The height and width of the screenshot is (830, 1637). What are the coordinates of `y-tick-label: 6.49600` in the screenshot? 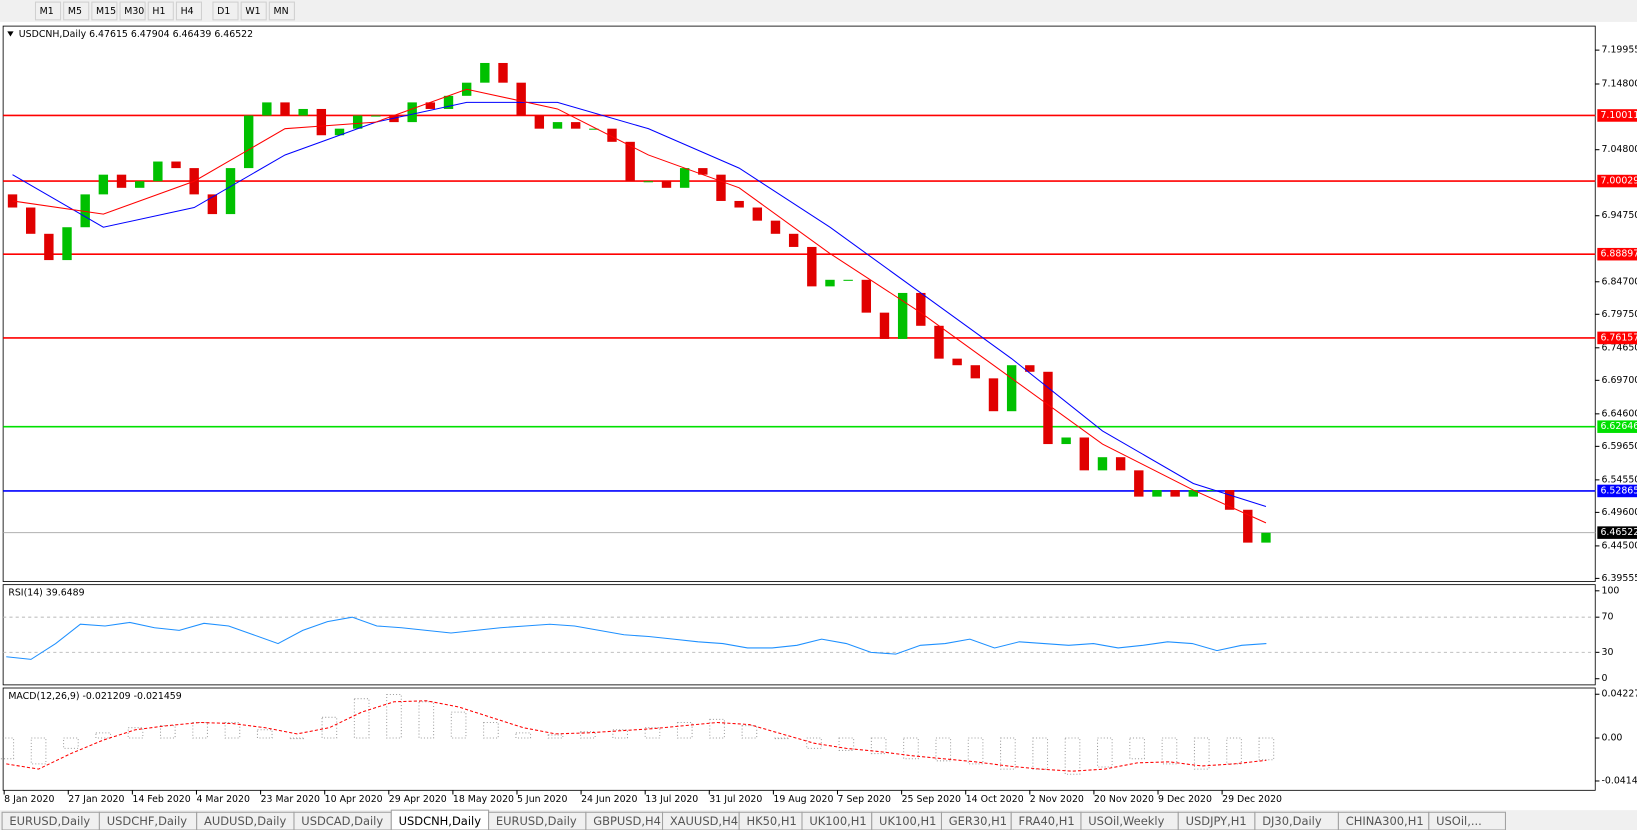 It's located at (1619, 512).